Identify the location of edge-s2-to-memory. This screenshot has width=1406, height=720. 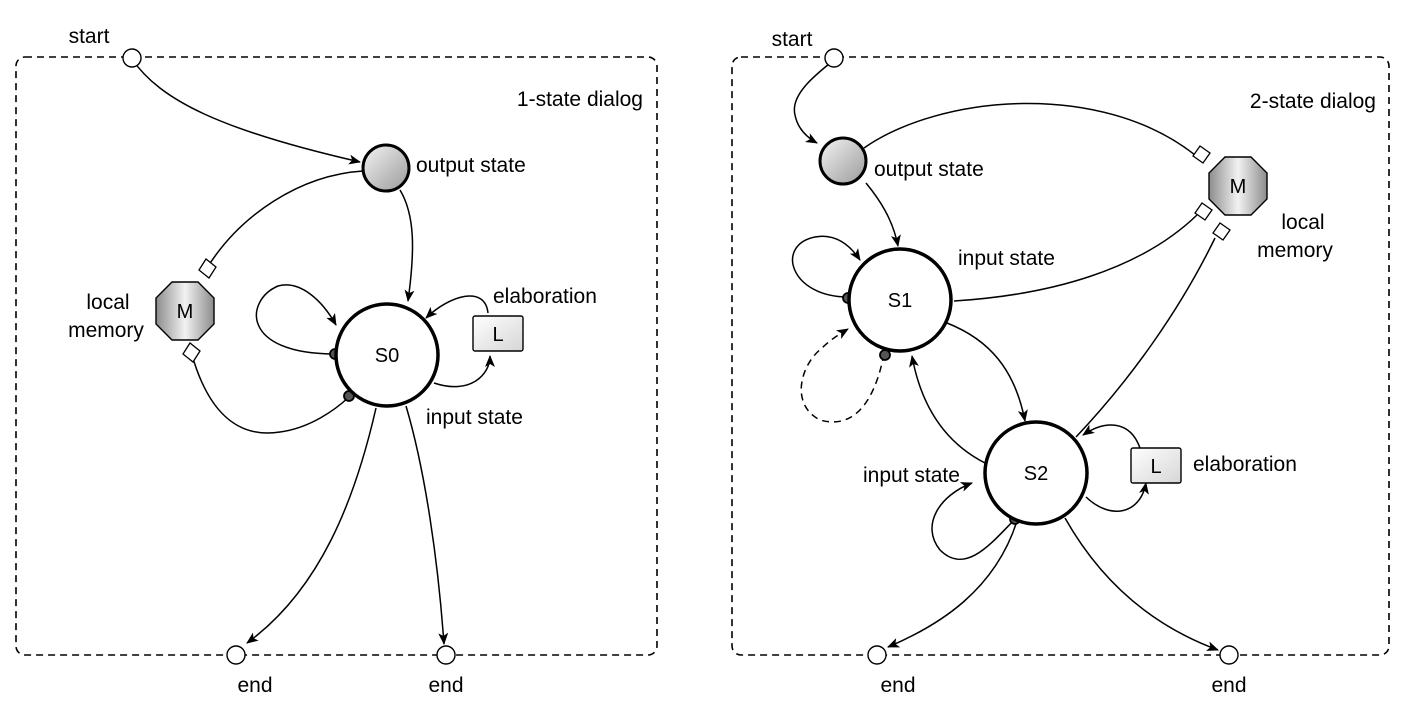
(1145, 337).